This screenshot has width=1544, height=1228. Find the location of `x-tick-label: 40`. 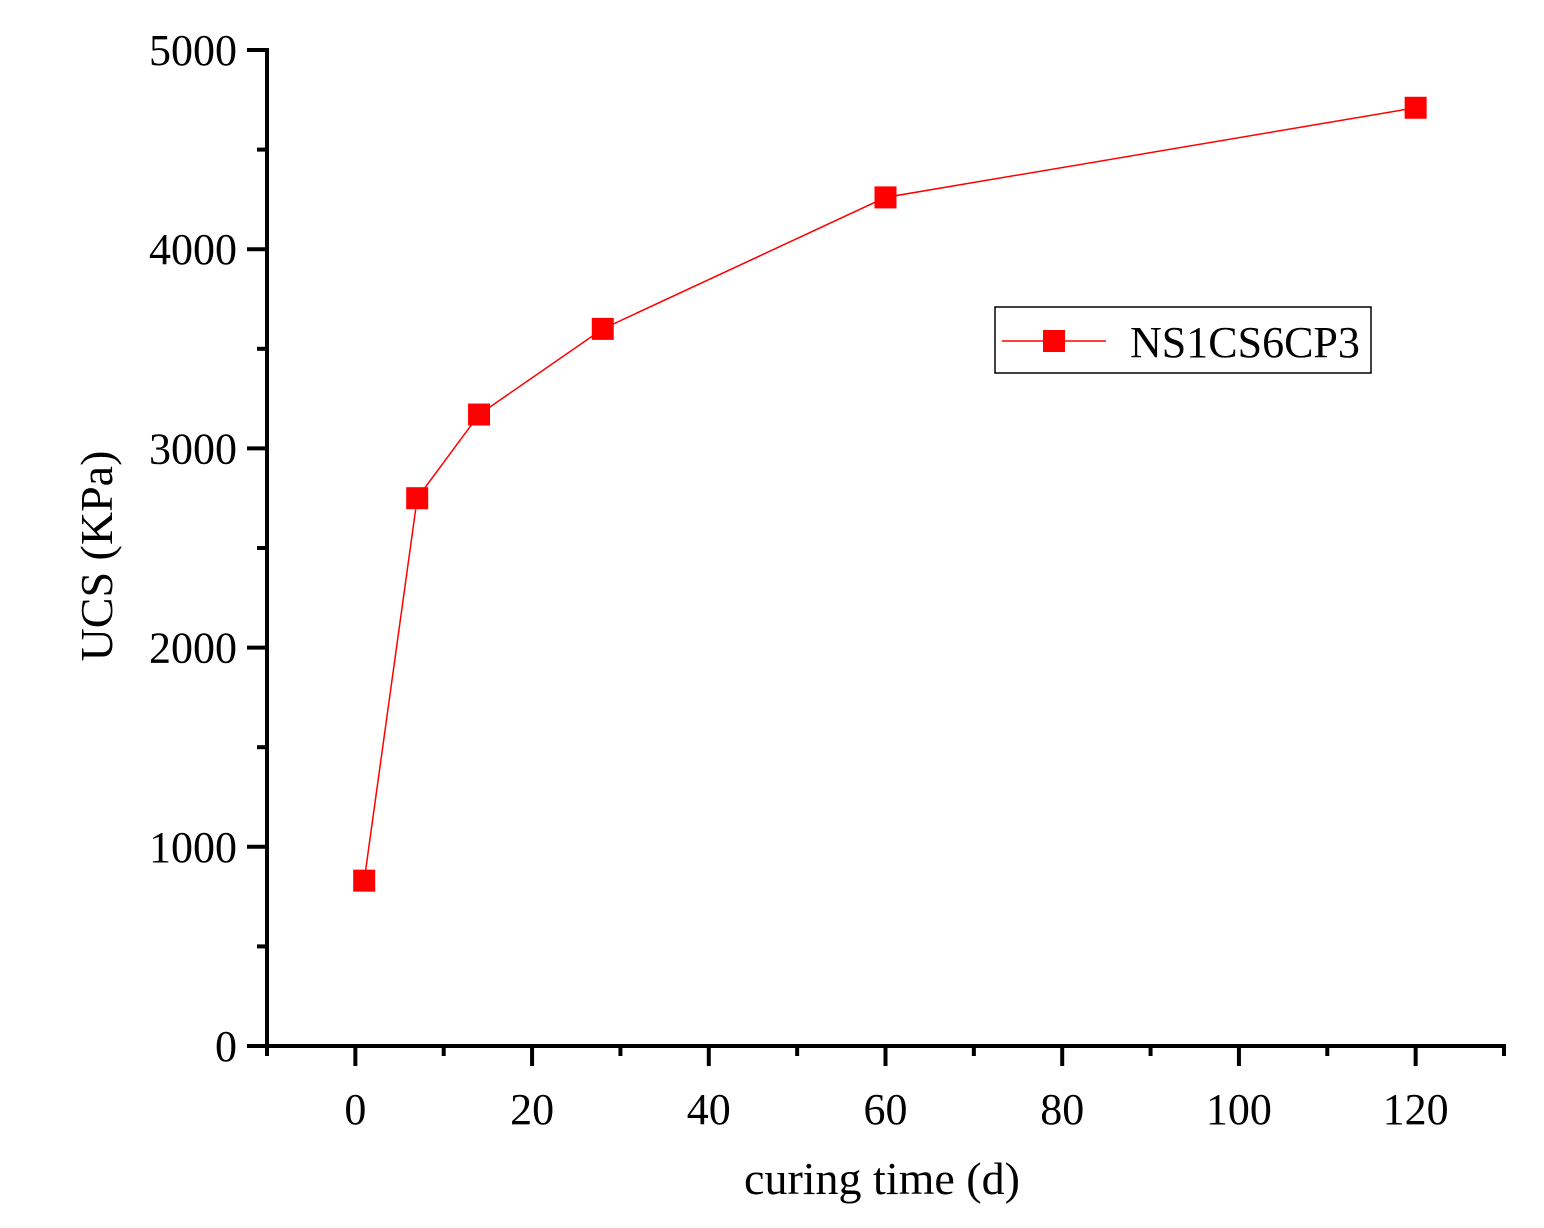

x-tick-label: 40 is located at coordinates (709, 1109).